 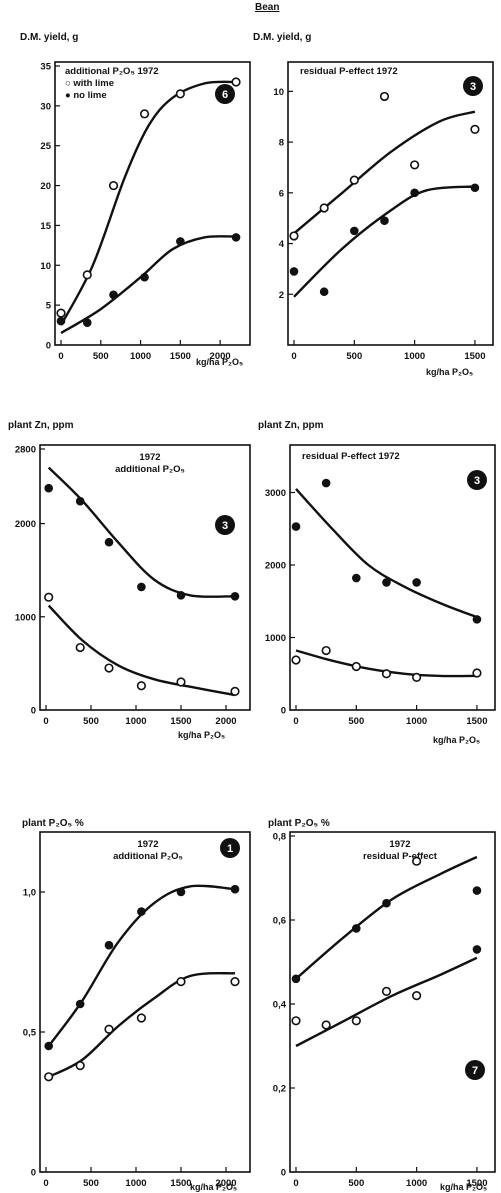 What do you see at coordinates (48, 346) in the screenshot?
I see `y-tick-label: 0` at bounding box center [48, 346].